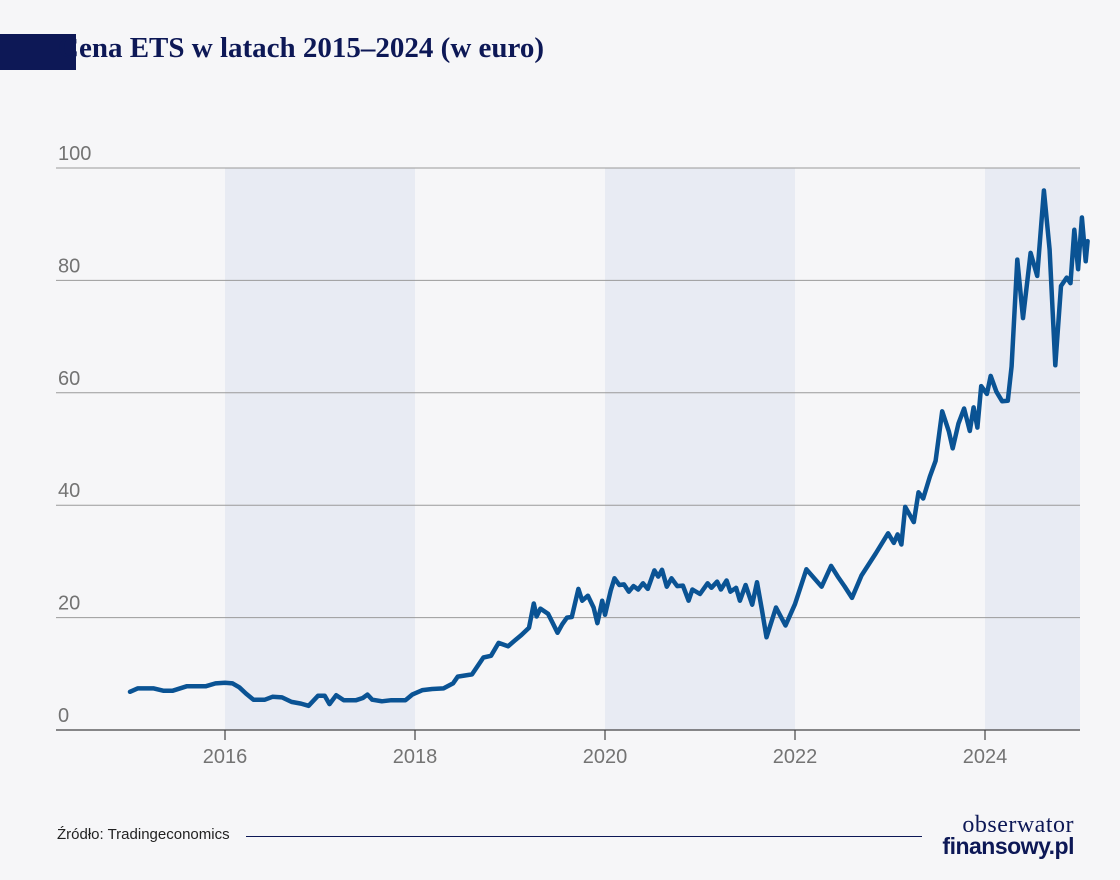  I want to click on footer-divider, so click(584, 836).